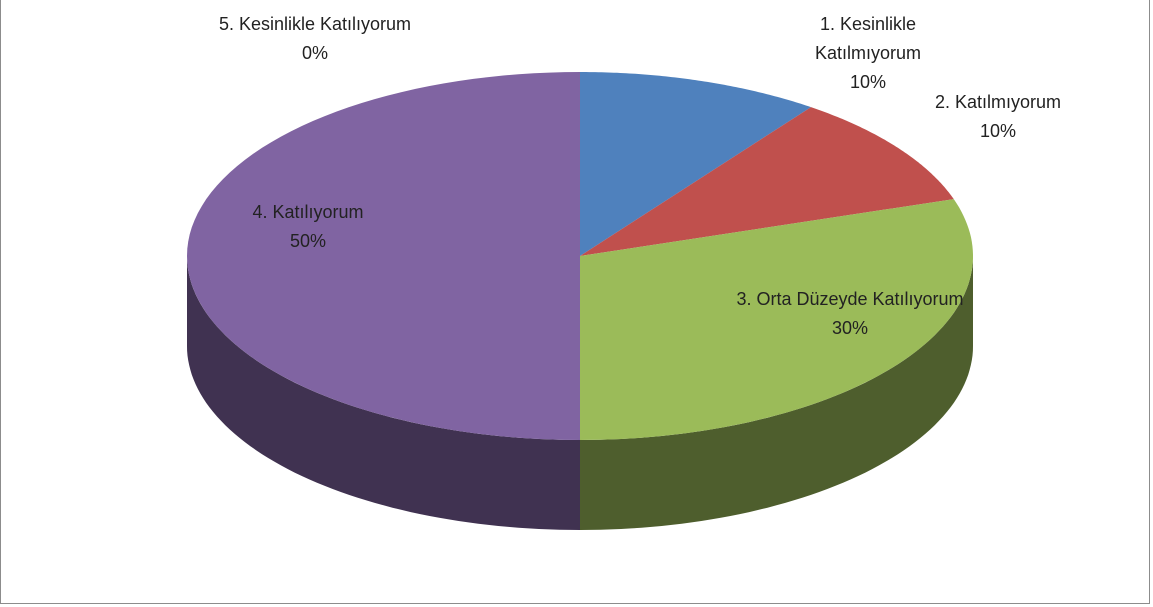  I want to click on data-label: 2. Katılmıyorum 10%, so click(998, 117).